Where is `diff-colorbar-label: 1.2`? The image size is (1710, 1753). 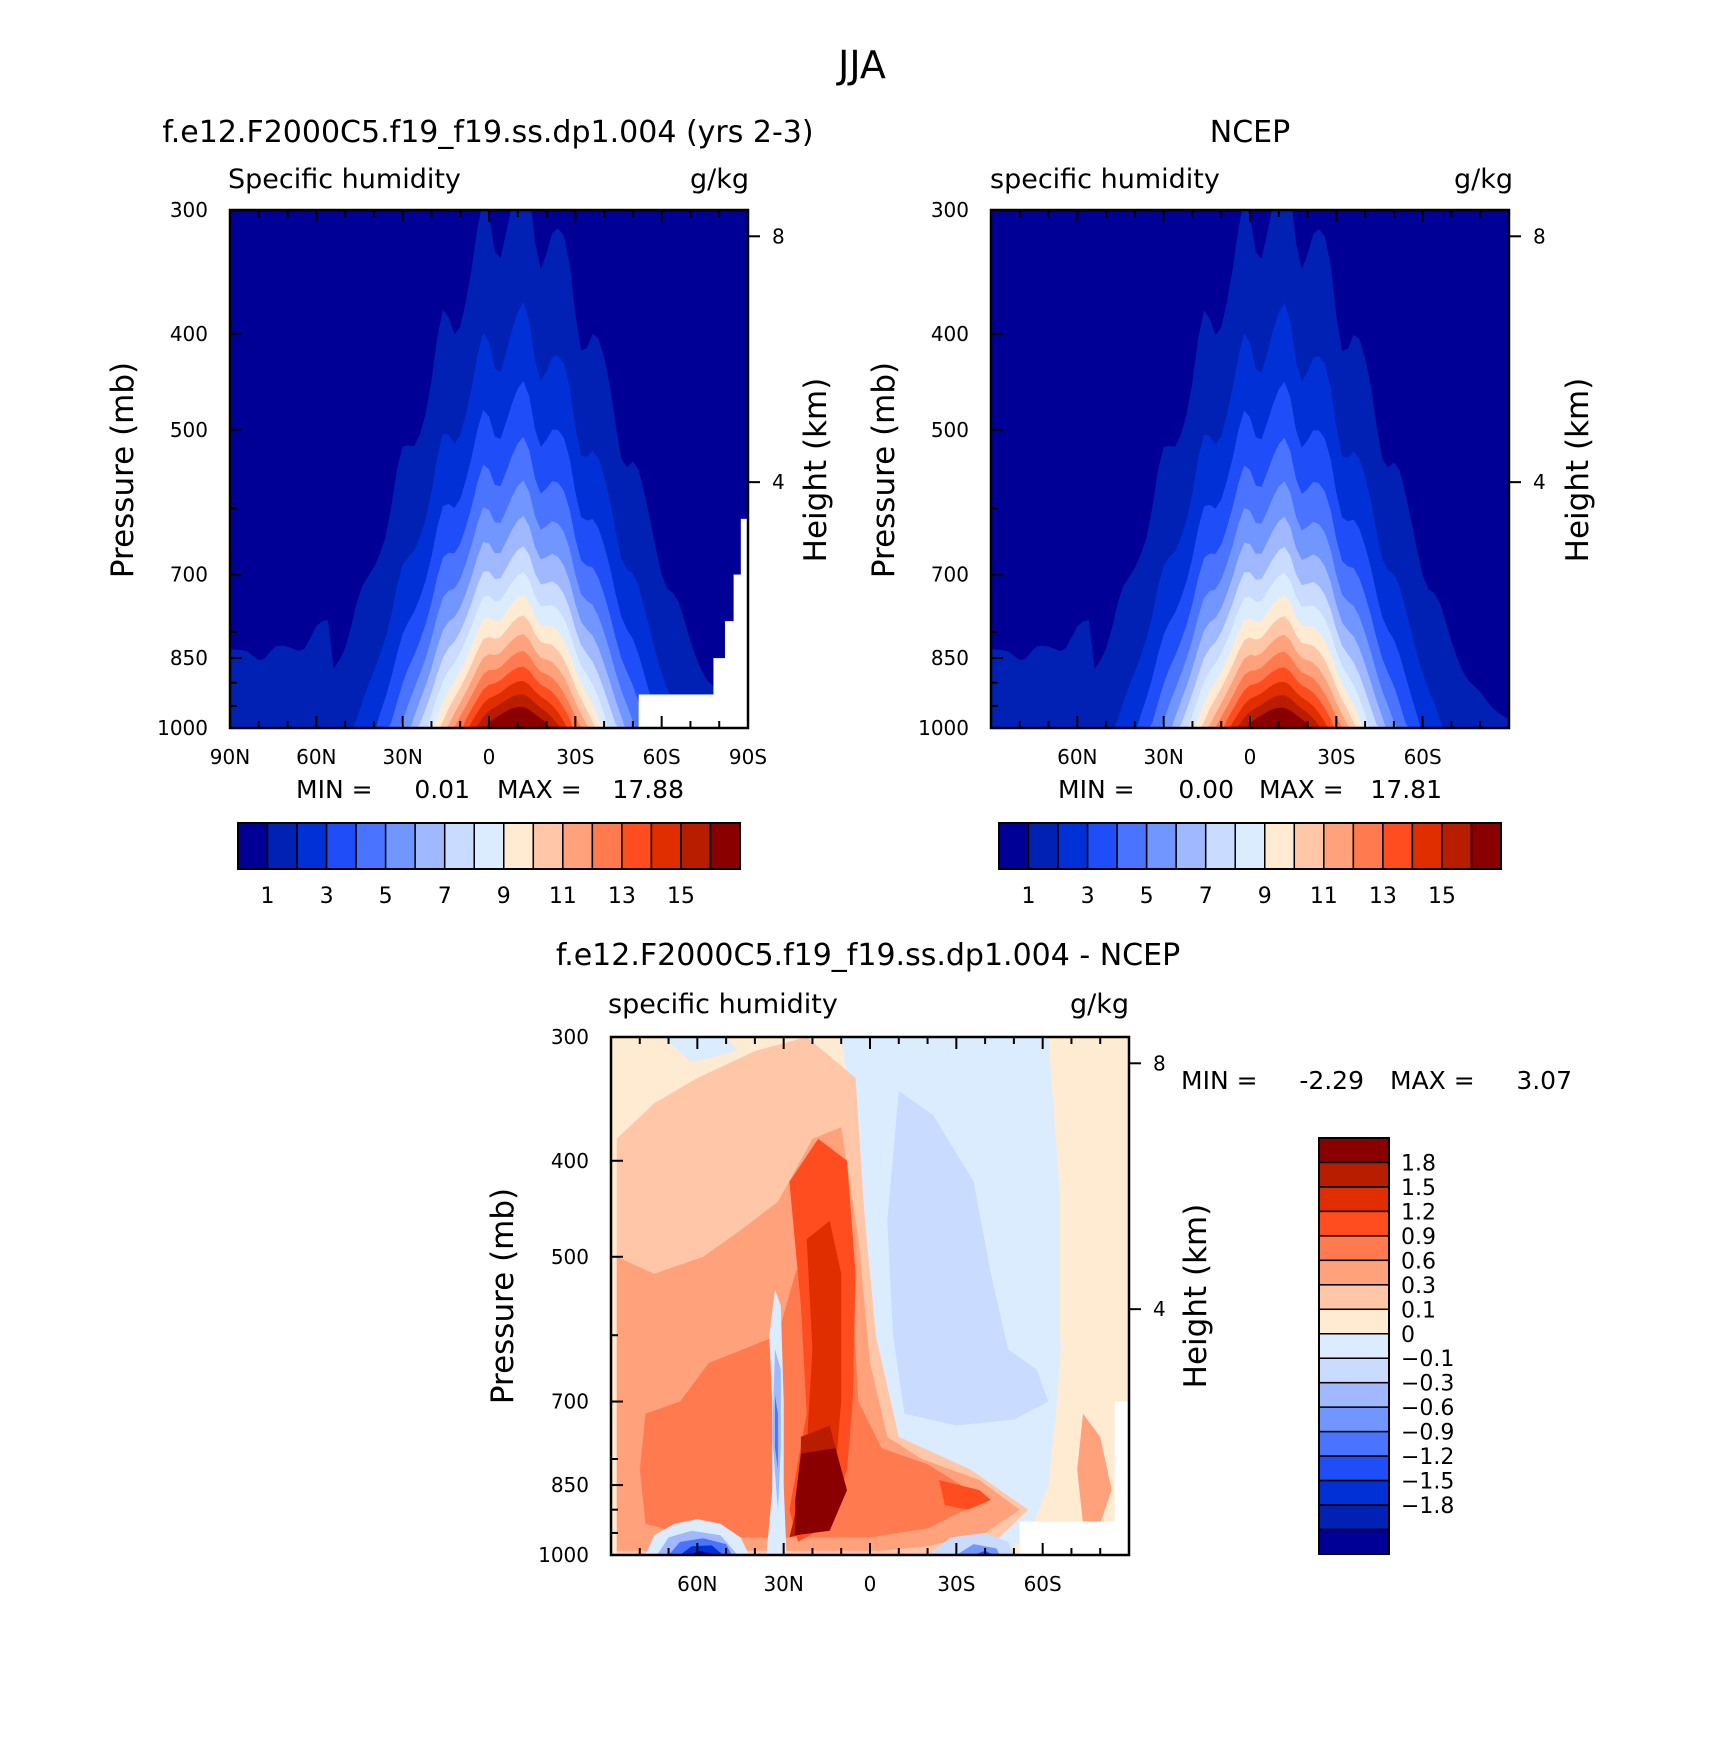
diff-colorbar-label: 1.2 is located at coordinates (1418, 1212).